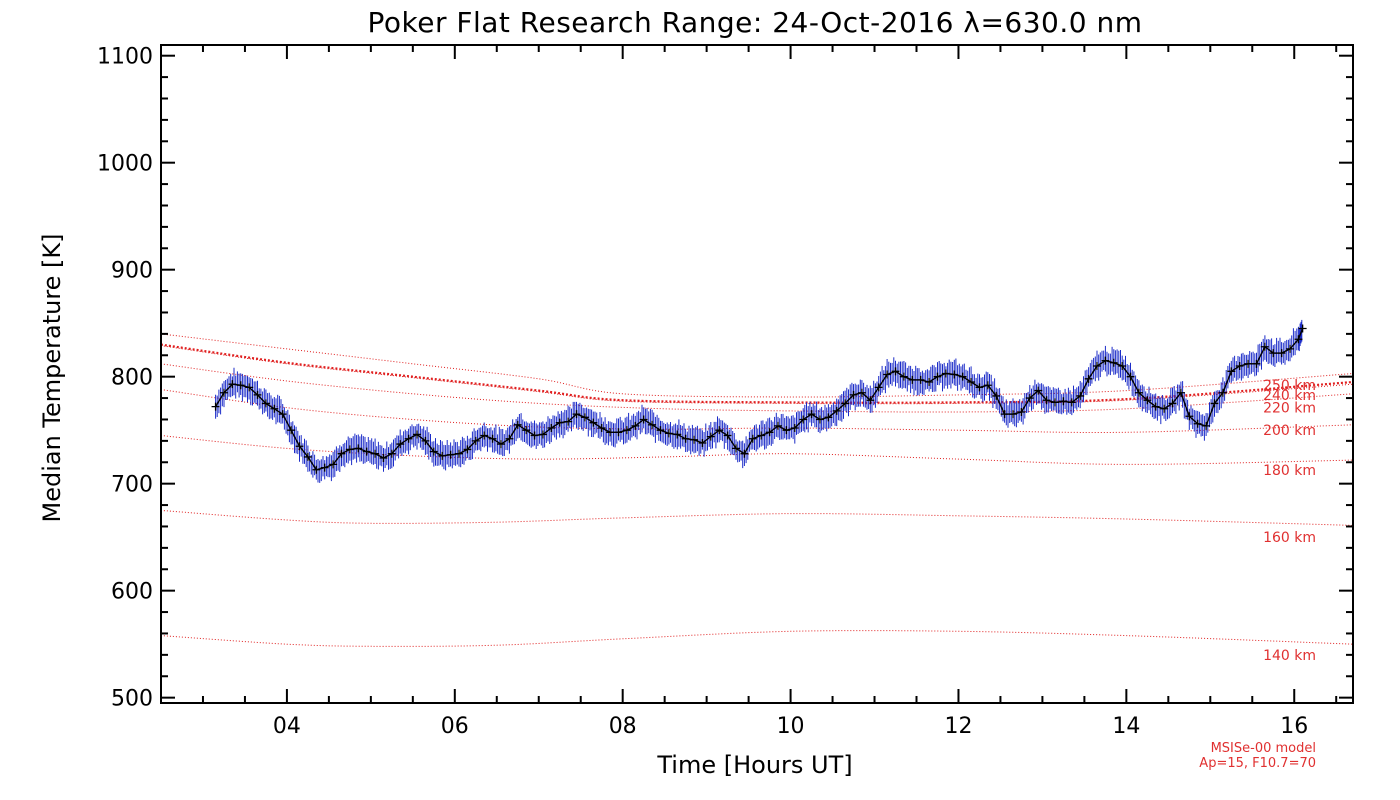  I want to click on model-note-line-1: MSISe-00 model, so click(1263, 748).